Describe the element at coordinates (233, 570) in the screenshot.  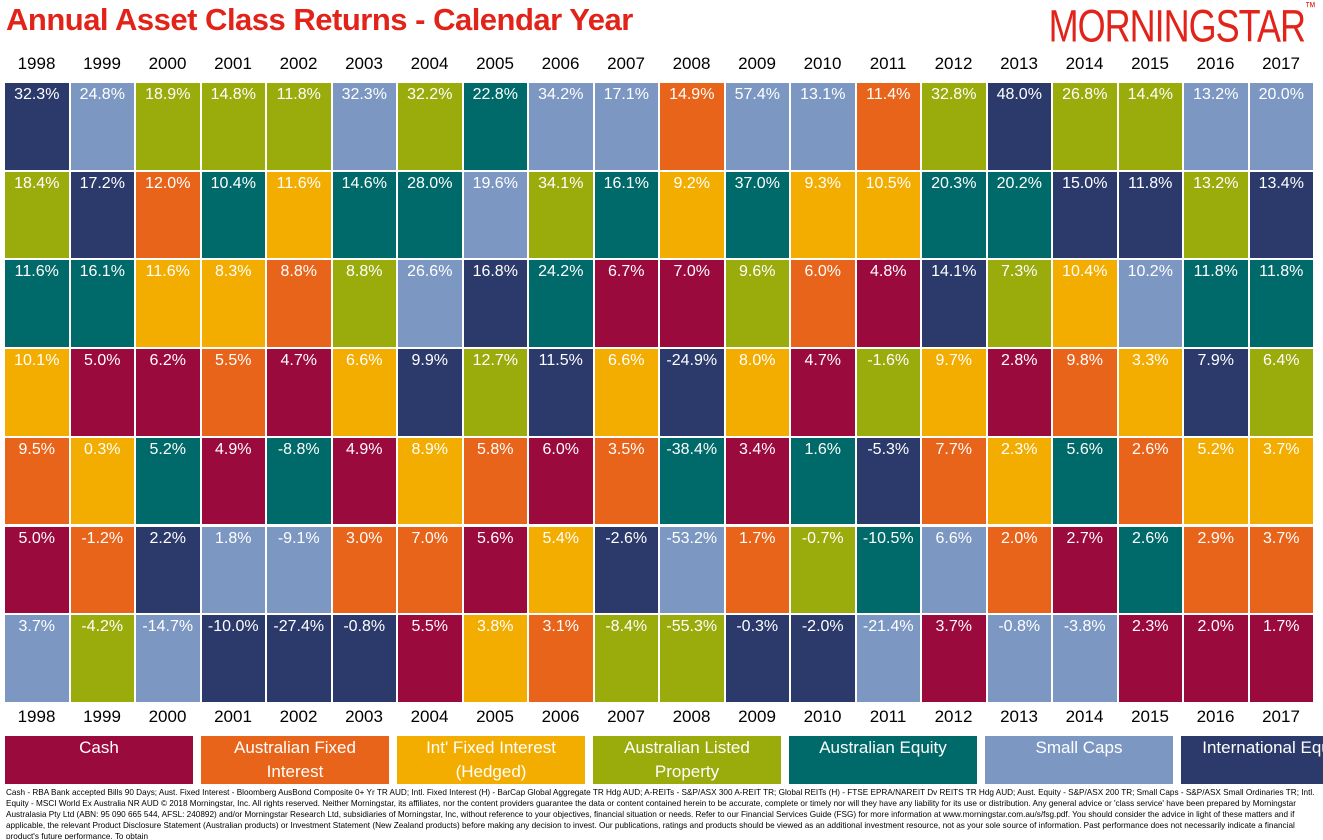
I see `return-cell: 1.8%` at that location.